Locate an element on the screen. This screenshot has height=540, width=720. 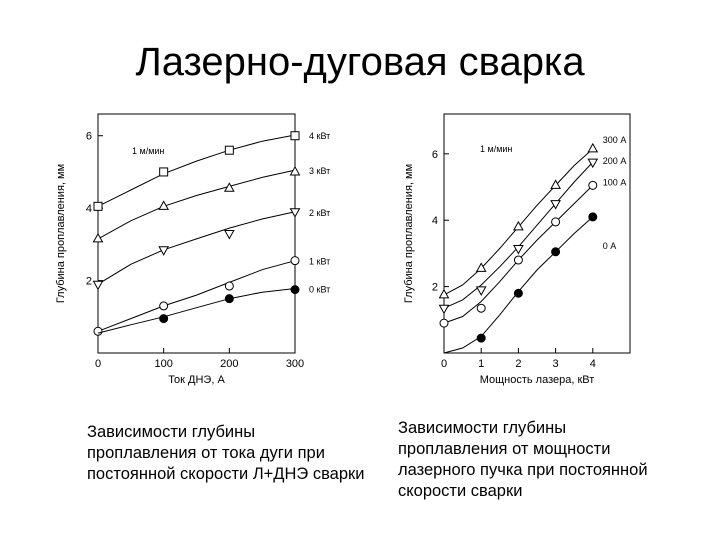
x-tick-label: 3 is located at coordinates (556, 364).